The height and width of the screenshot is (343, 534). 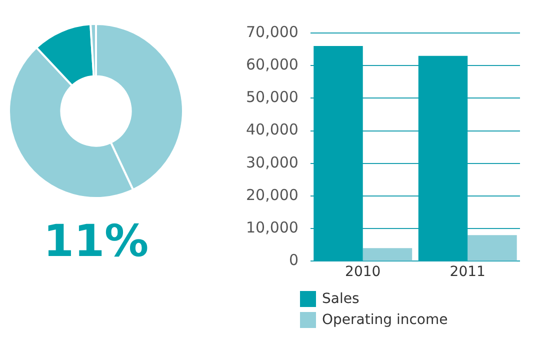 I want to click on text: 11%, so click(x=96, y=241).